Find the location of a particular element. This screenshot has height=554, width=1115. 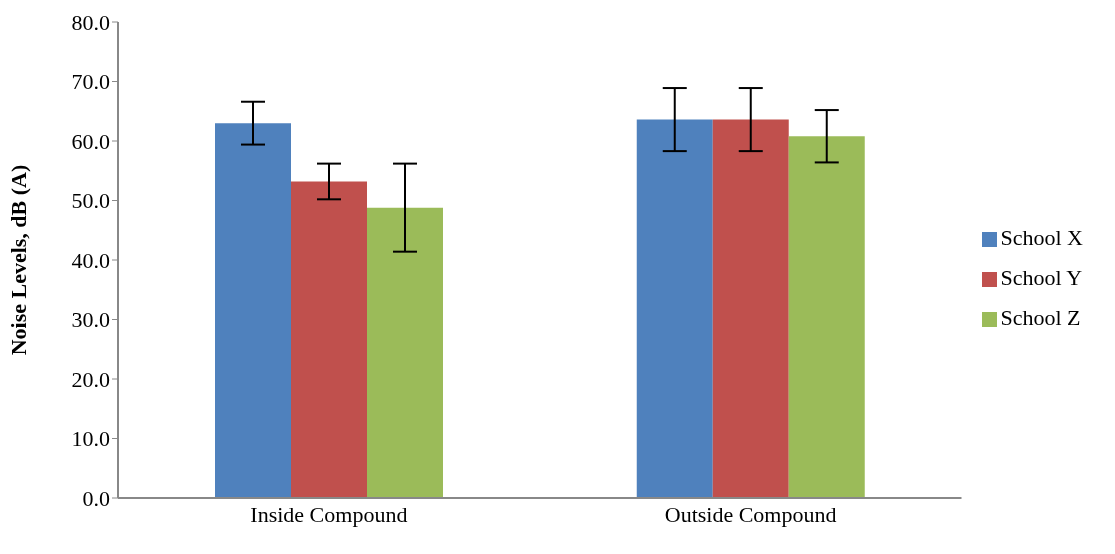

y-tick-label: 0.0 is located at coordinates (96, 498).